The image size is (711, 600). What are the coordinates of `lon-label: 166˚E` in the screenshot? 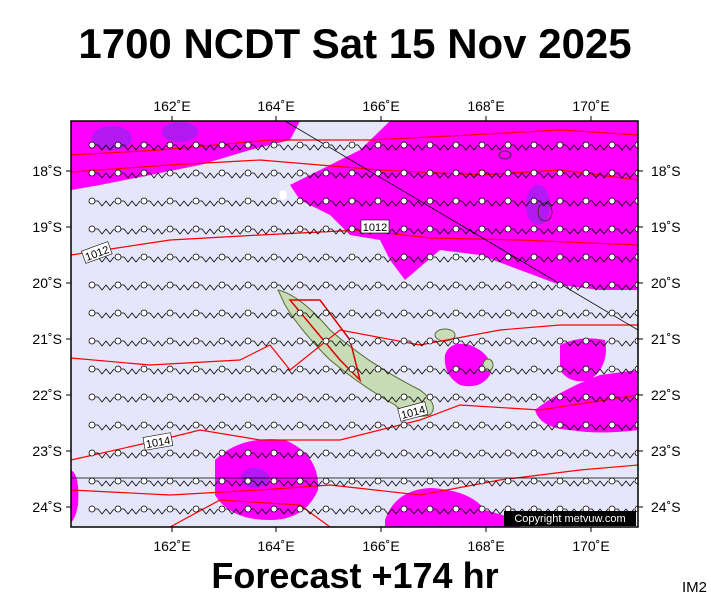 It's located at (380, 106).